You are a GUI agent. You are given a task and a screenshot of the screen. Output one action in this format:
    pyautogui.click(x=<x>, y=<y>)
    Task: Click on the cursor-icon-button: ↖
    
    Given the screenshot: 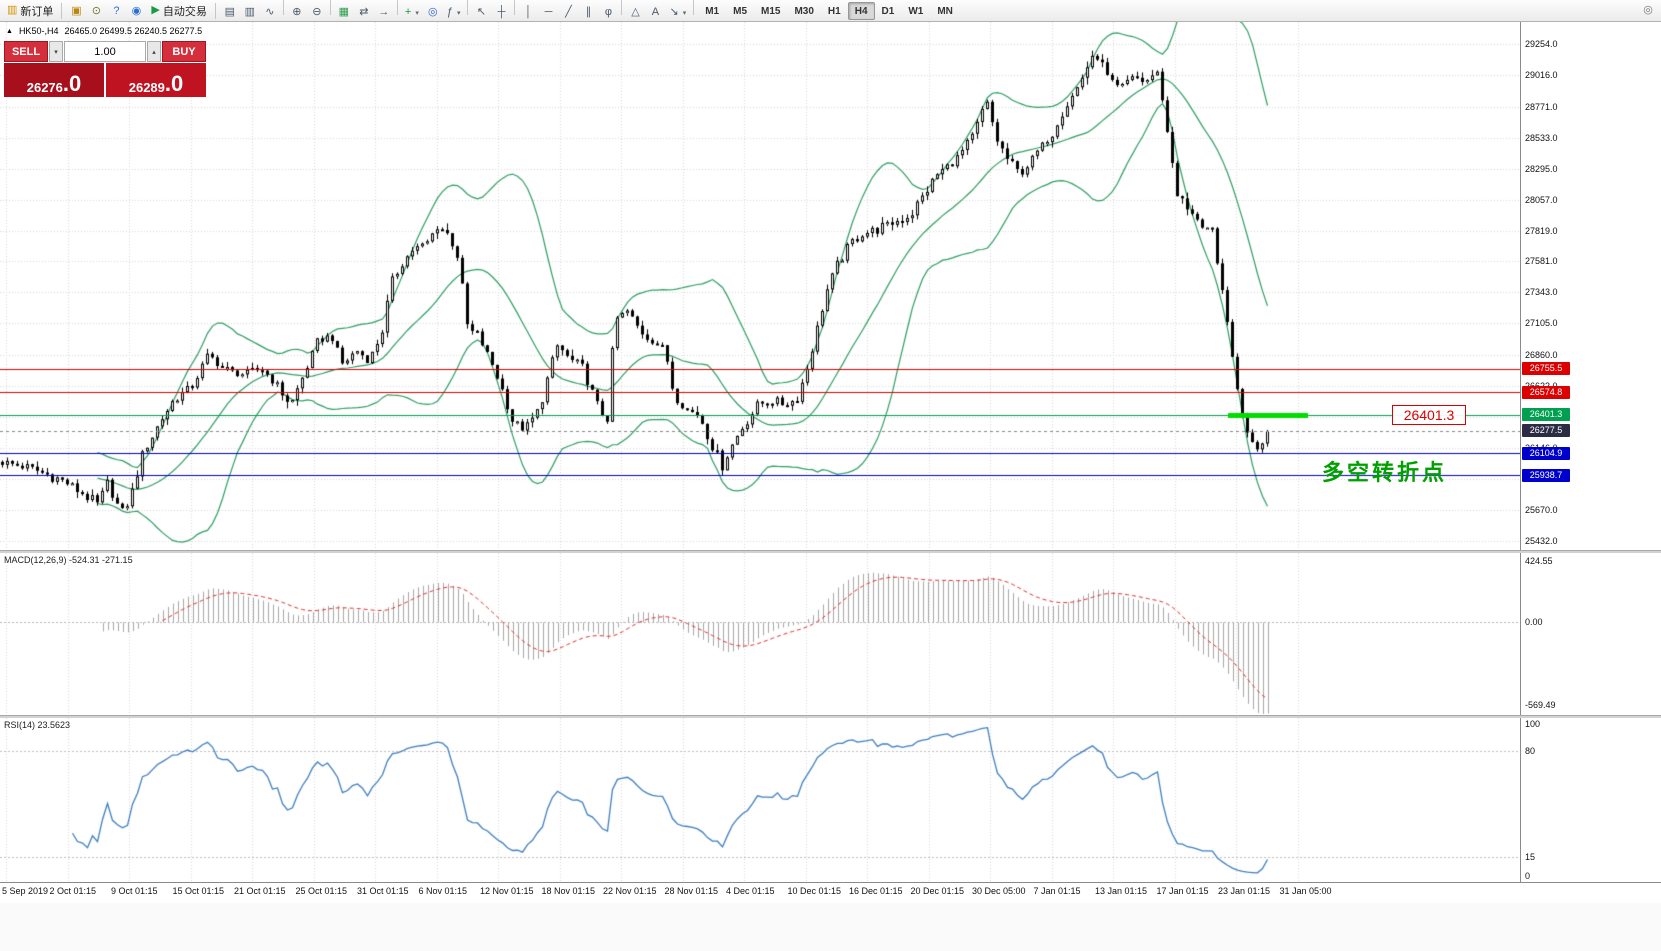 What is the action you would take?
    pyautogui.click(x=481, y=12)
    